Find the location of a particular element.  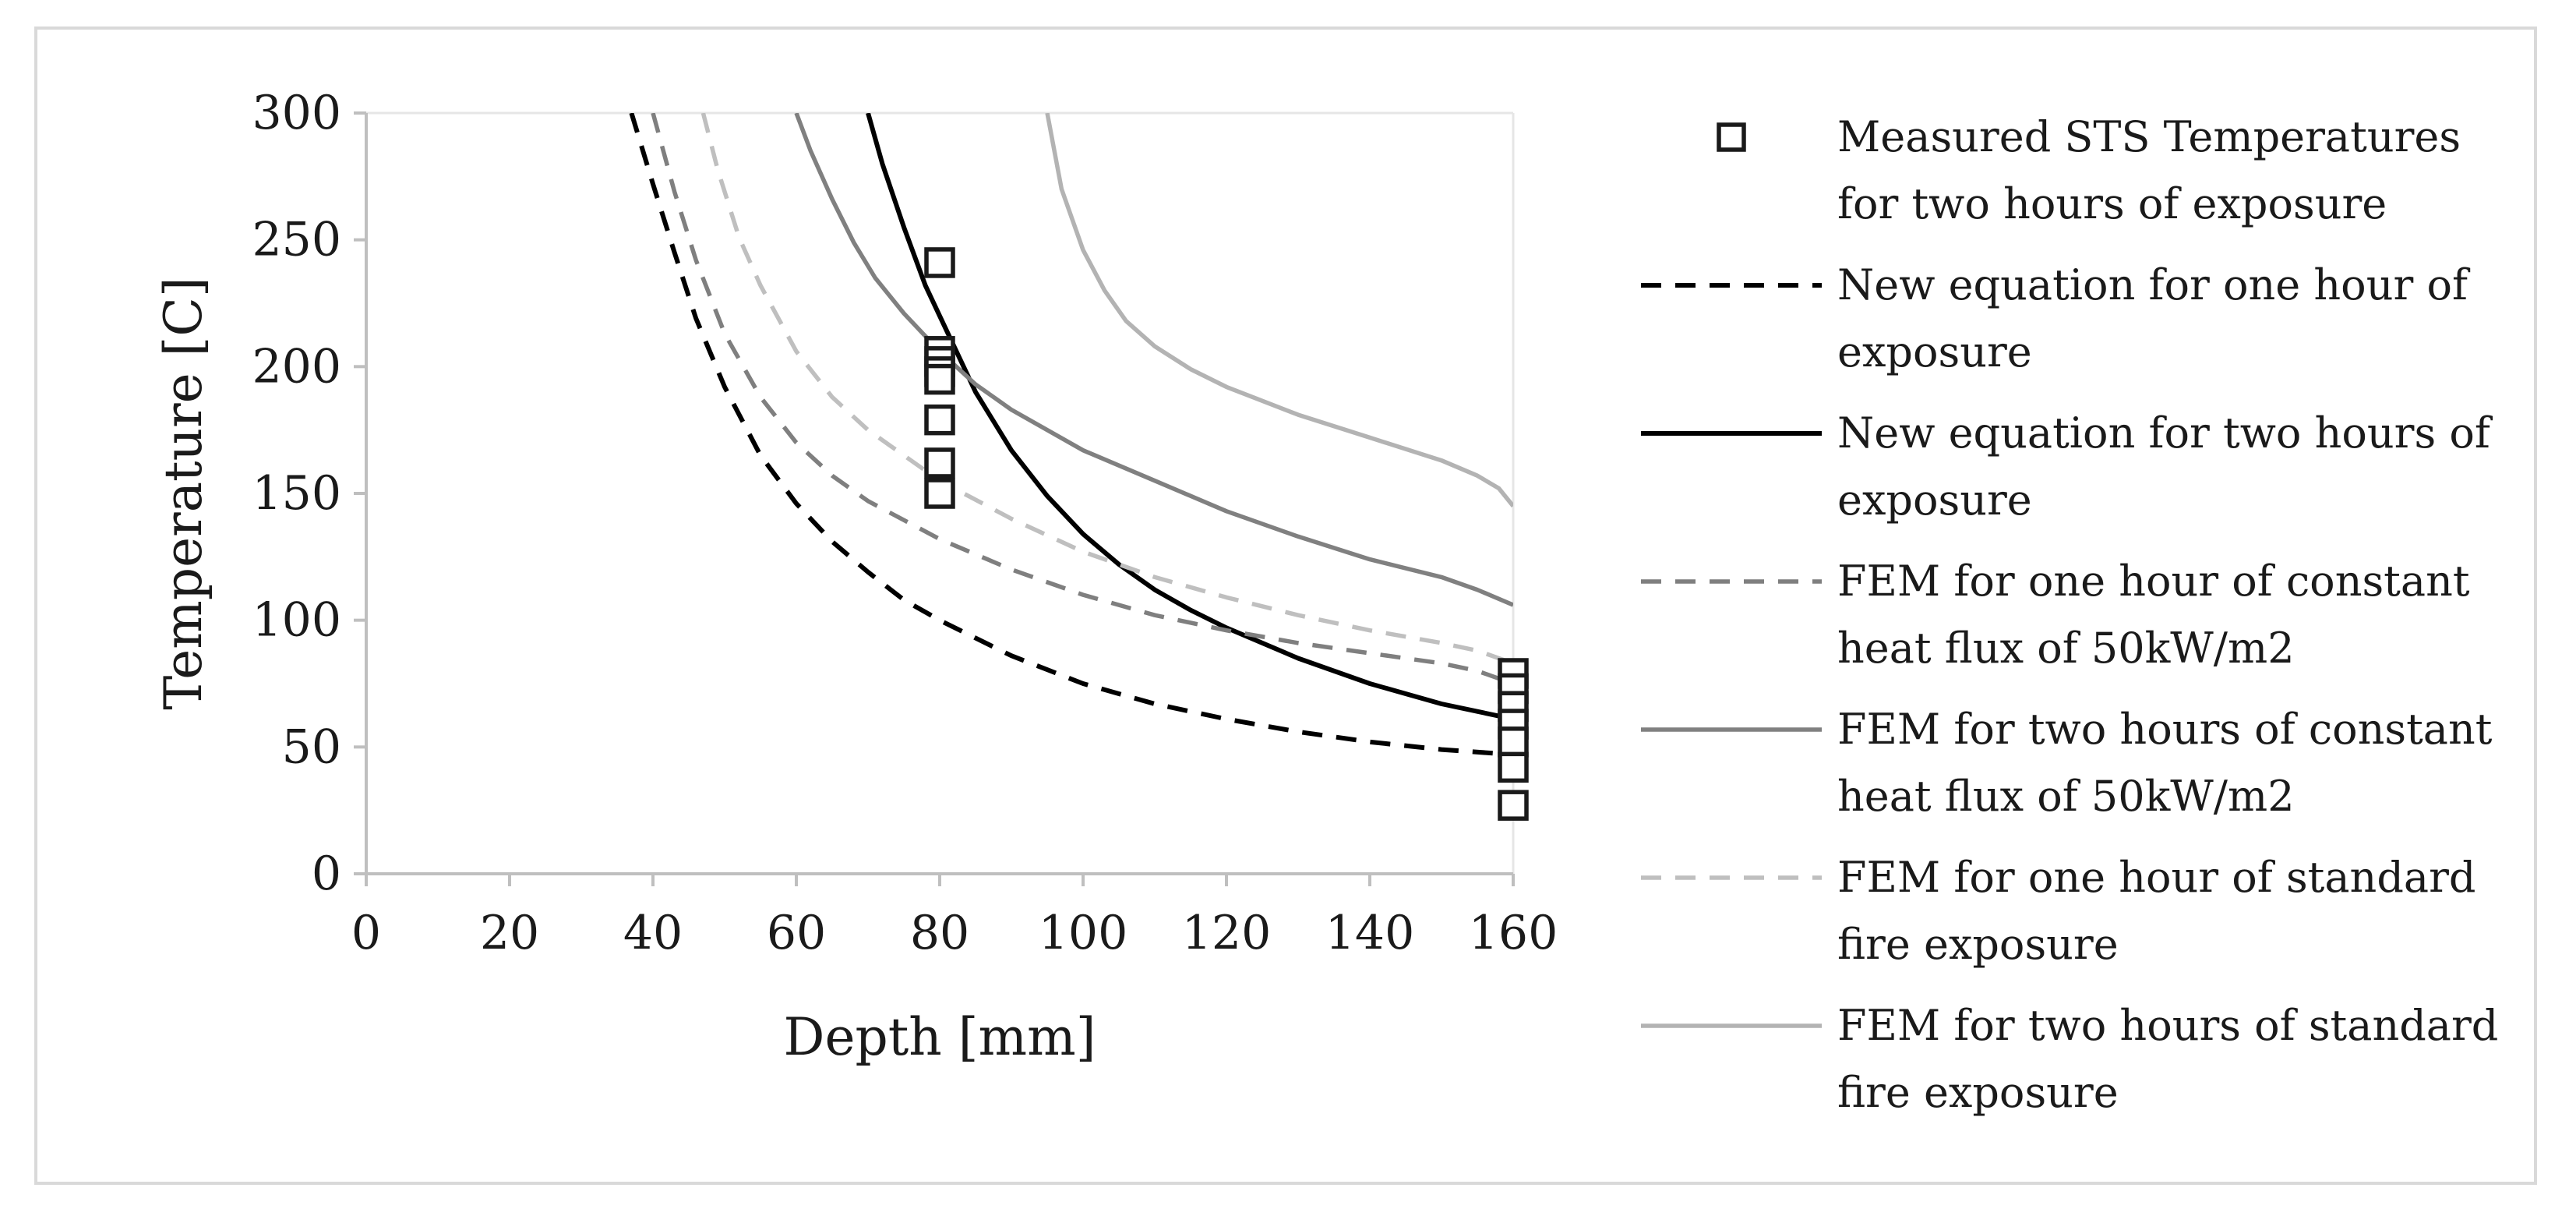

legend-label: FEM for two hours of constant is located at coordinates (2165, 729).